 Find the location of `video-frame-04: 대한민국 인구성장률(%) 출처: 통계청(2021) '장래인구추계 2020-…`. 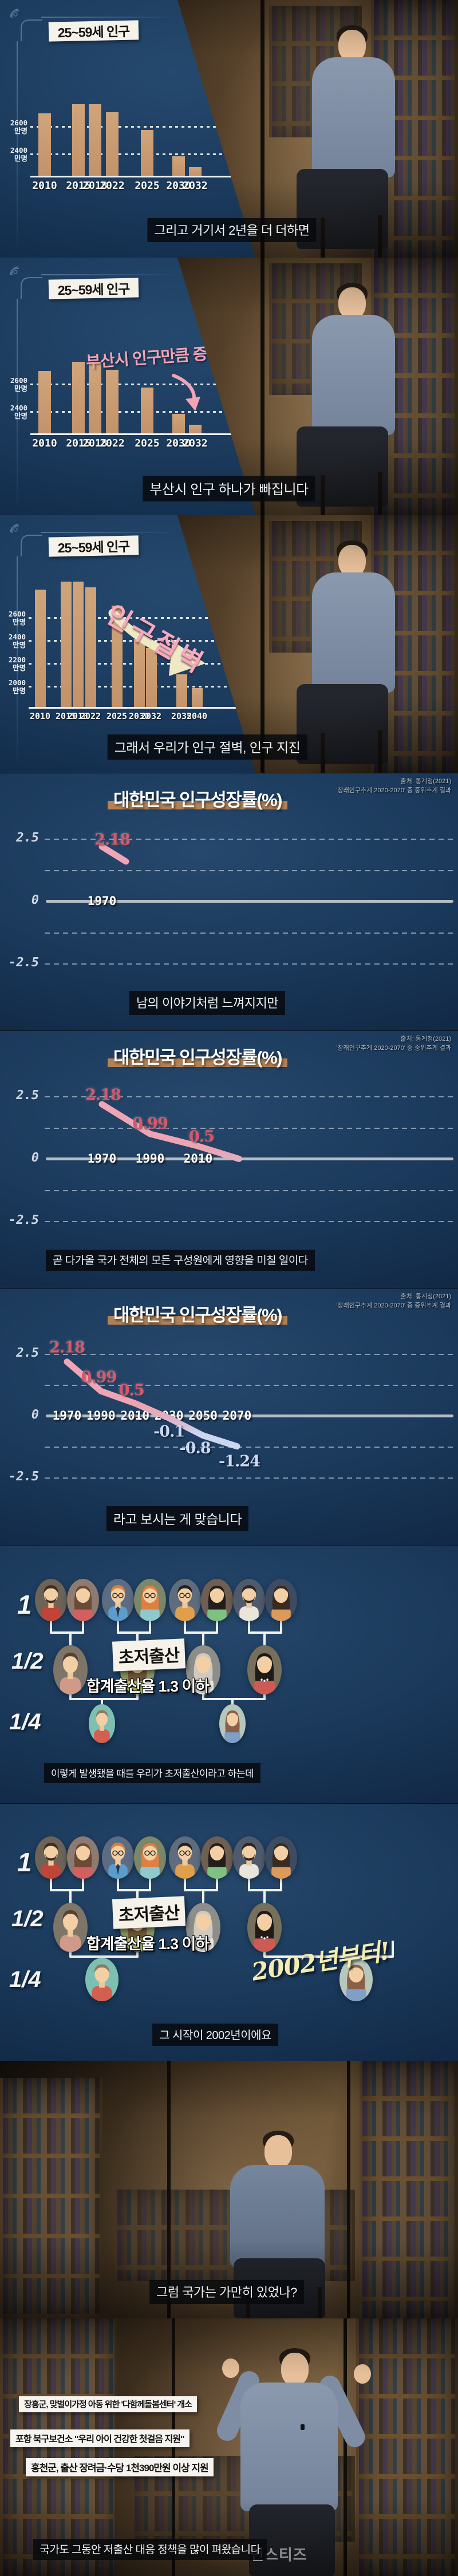

video-frame-04: 대한민국 인구성장률(%) 출처: 통계청(2021) '장래인구추계 2020-… is located at coordinates (229, 901).